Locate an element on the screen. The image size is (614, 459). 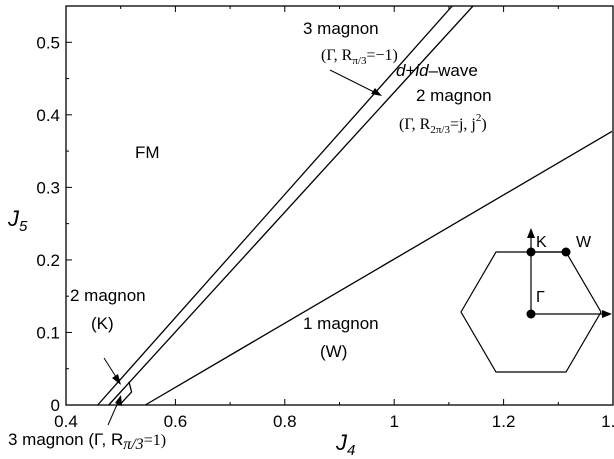
three-magnon-bottom-label: 3 magnon (Γ, Rπ/3=1) is located at coordinates (87, 441).